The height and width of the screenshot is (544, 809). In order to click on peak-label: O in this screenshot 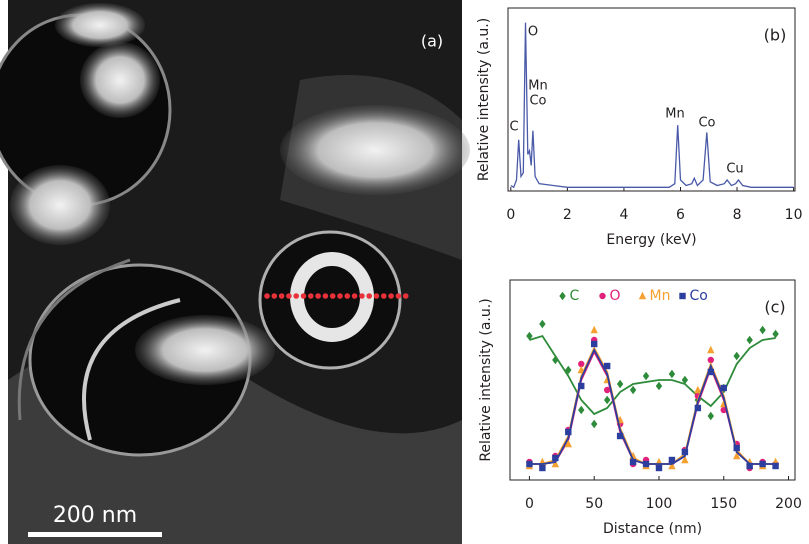, I will do `click(533, 32)`.